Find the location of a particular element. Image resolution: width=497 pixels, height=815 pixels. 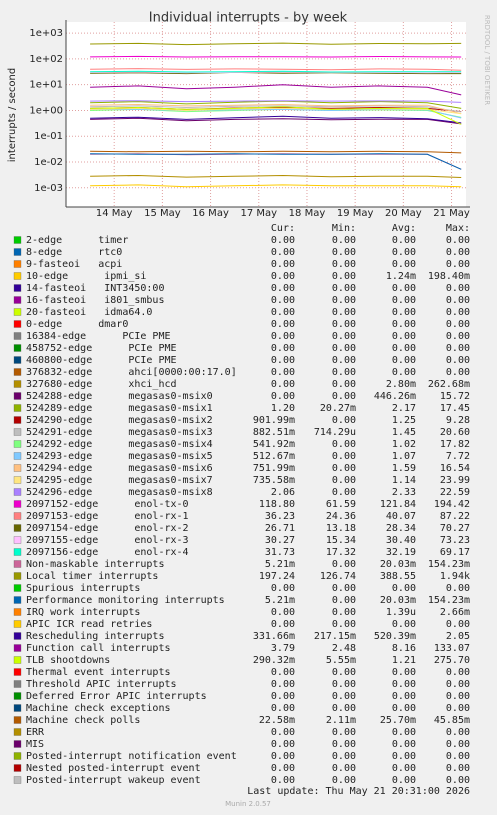

y-tick-label: 1e+03 is located at coordinates (46, 33).